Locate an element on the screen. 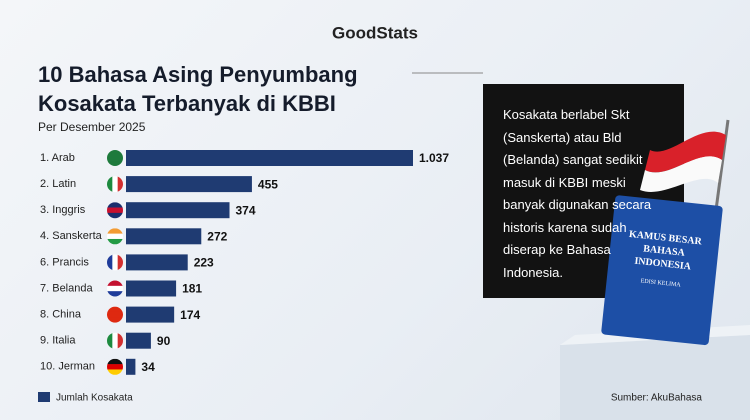  value-label: 34 is located at coordinates (148, 367).